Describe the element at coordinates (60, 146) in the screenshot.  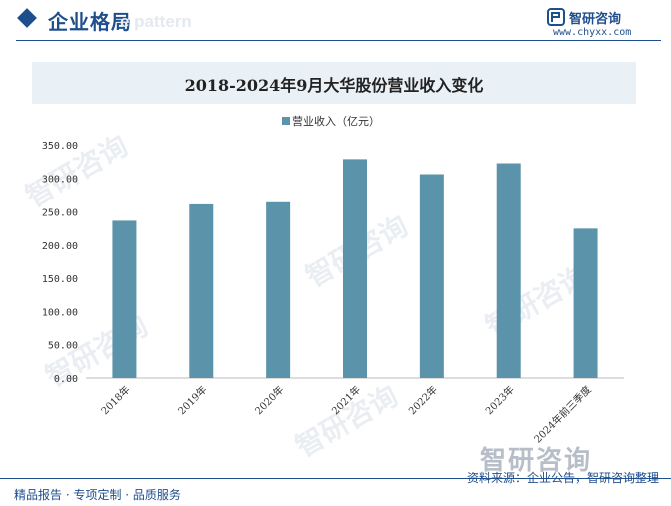
I see `y-tick-label: 350.00` at that location.